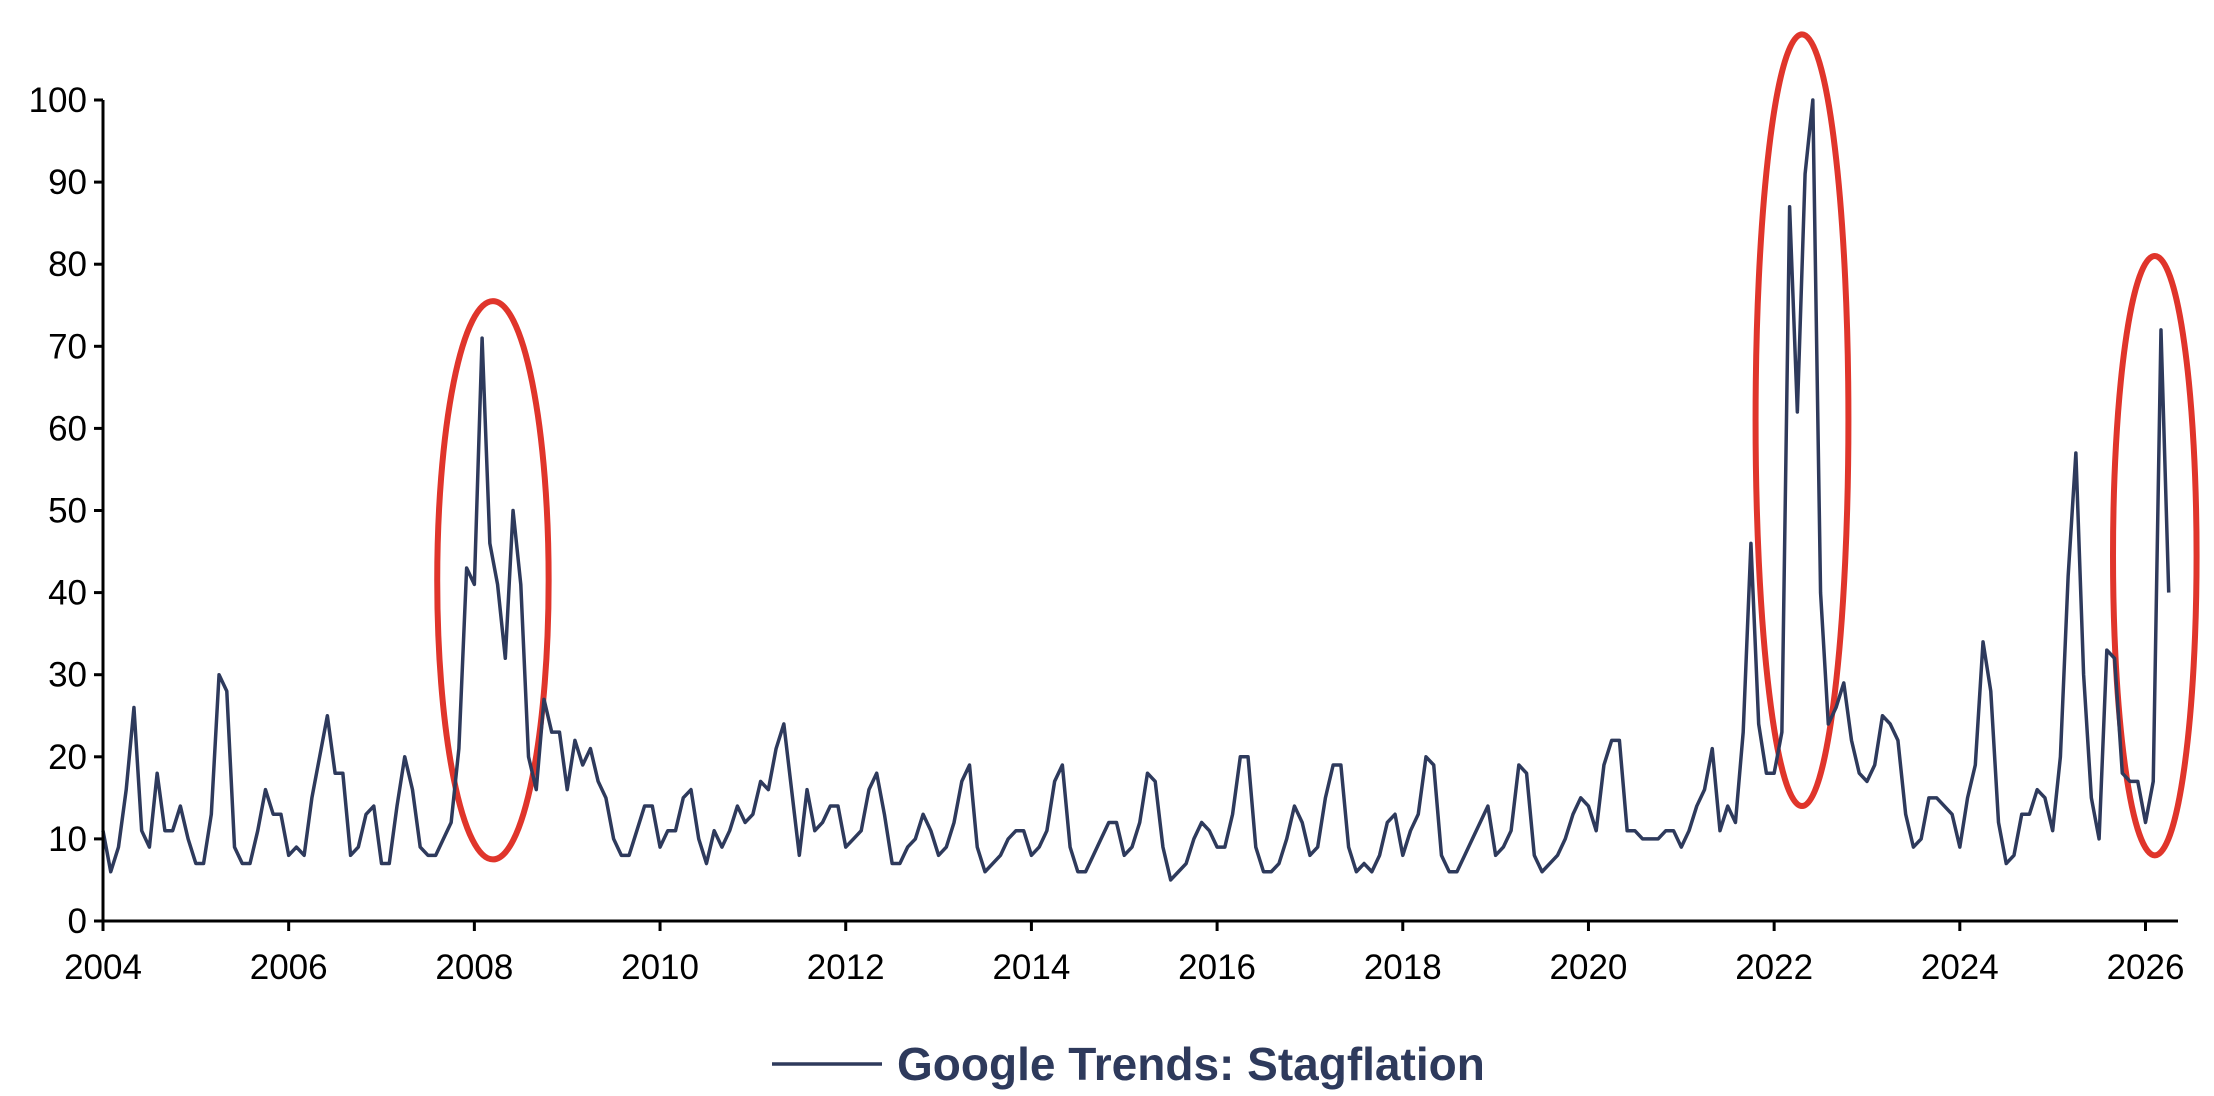 The image size is (2214, 1096). I want to click on x-tick-label: 2026, so click(2146, 967).